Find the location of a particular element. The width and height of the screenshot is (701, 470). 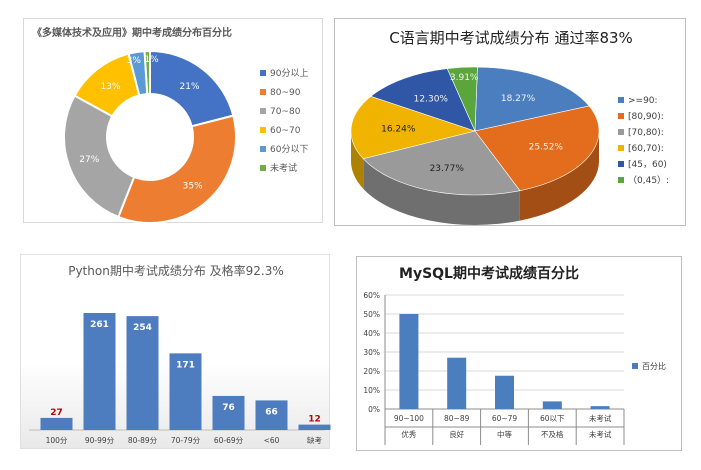

y-tick-label: 40% is located at coordinates (371, 333).